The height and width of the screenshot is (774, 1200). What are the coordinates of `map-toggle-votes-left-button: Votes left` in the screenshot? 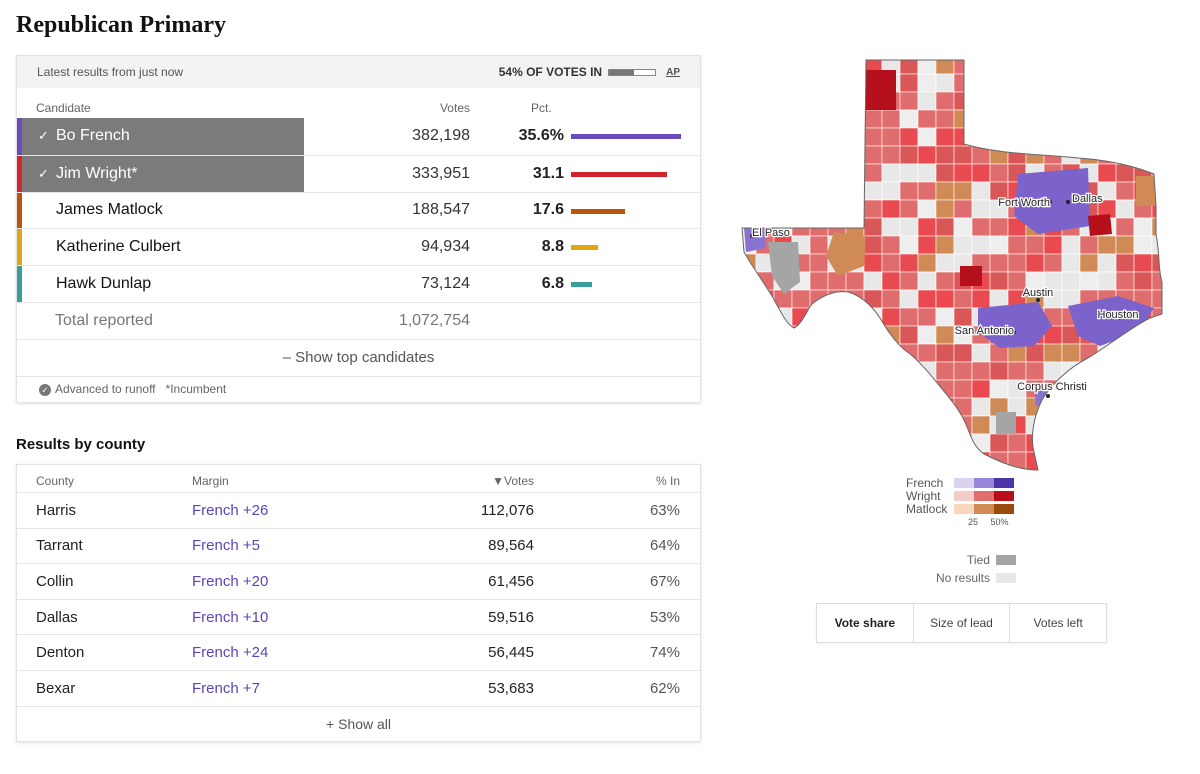 It's located at (1057, 623).